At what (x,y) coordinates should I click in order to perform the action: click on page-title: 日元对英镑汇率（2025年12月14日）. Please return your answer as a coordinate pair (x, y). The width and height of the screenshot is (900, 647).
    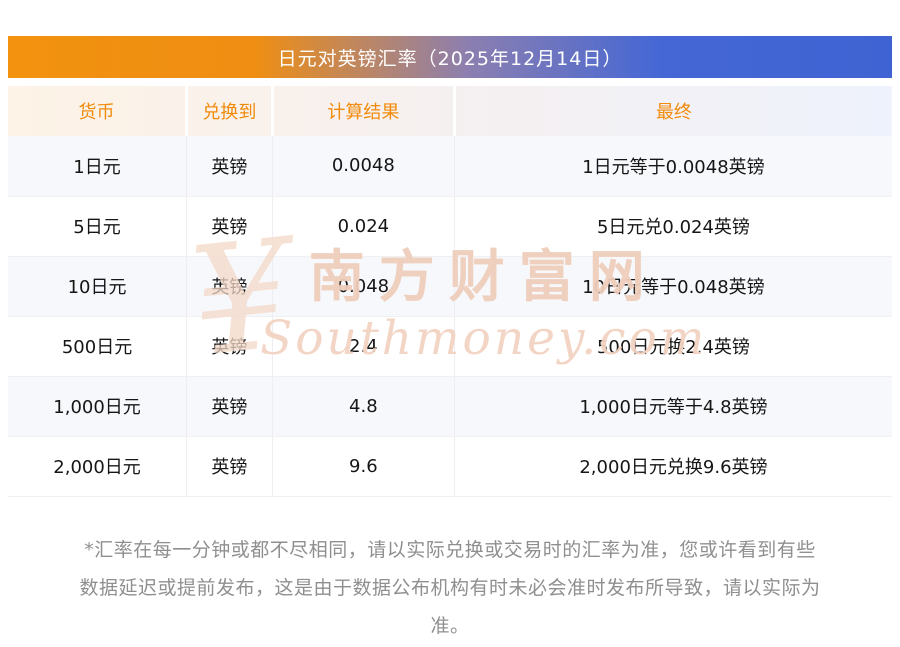
    Looking at the image, I should click on (450, 58).